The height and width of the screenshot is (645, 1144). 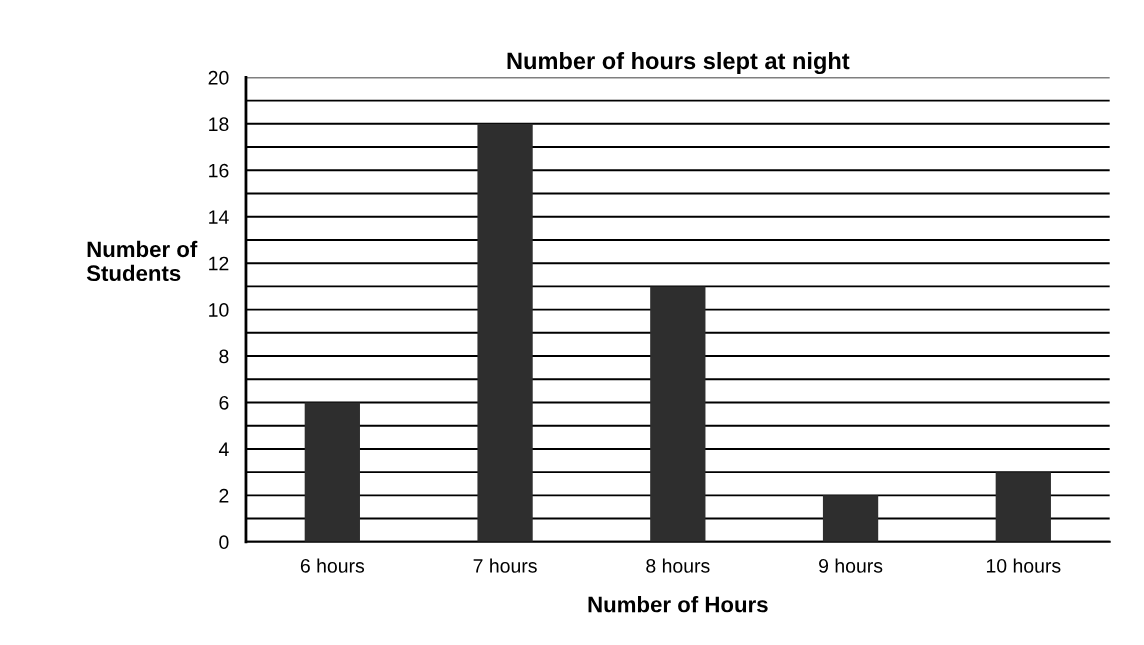 What do you see at coordinates (224, 402) in the screenshot?
I see `y-tick-label: 6` at bounding box center [224, 402].